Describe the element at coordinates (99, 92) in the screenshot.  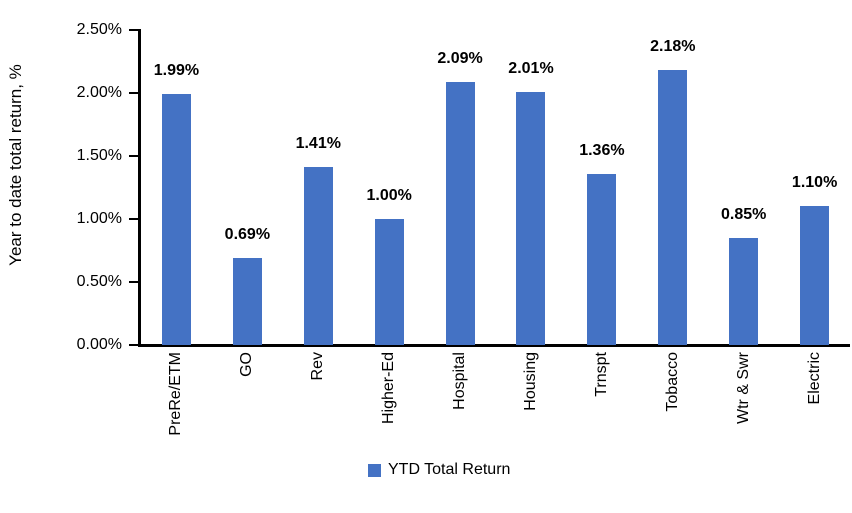
I see `y-tick-label: 2.00%` at that location.